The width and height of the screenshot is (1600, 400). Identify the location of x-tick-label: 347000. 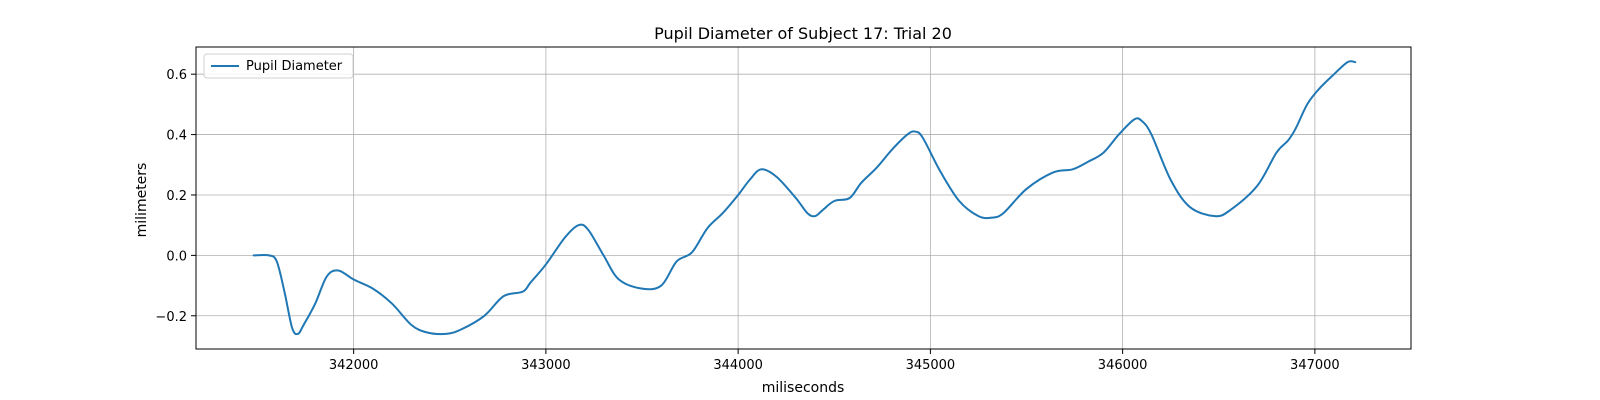
(1315, 365).